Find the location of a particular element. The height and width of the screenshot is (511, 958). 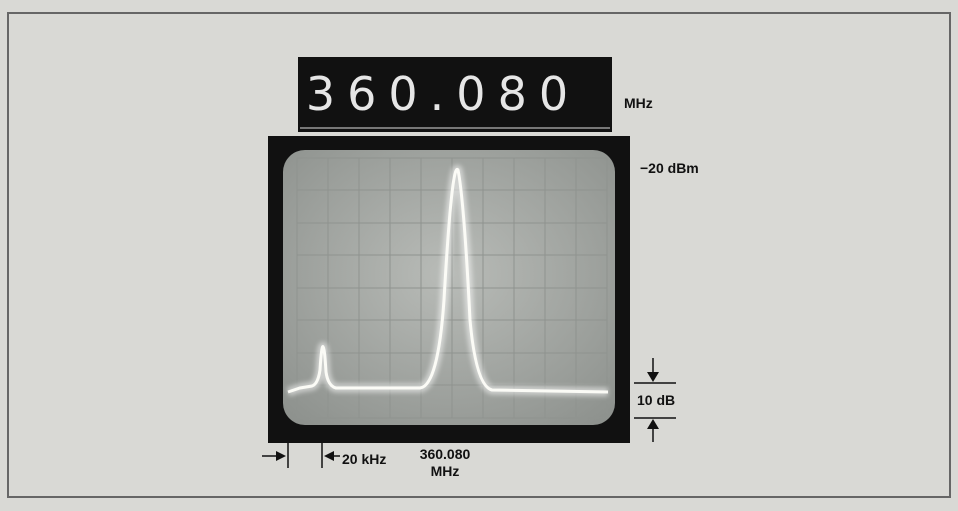

scale-arrowhead-bottom is located at coordinates (653, 424).